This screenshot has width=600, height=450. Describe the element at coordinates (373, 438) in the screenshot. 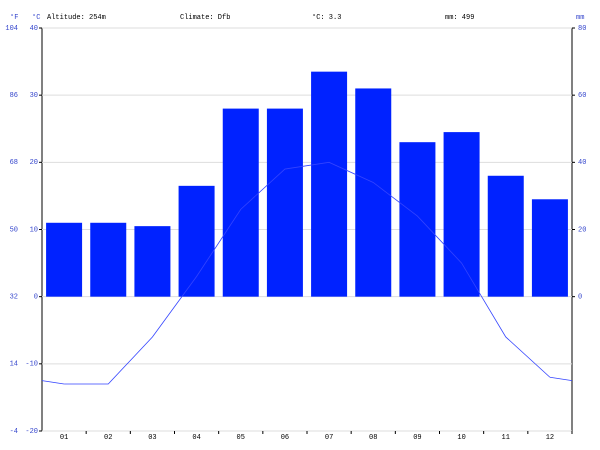

I see `x-tick-label: 08` at that location.